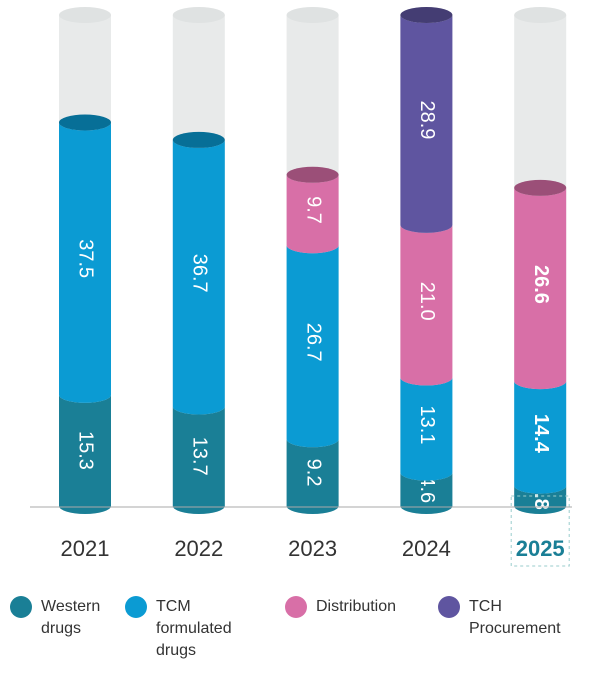 Image resolution: width=594 pixels, height=675 pixels. What do you see at coordinates (194, 628) in the screenshot?
I see `legend-label: TCM formulated drugs` at bounding box center [194, 628].